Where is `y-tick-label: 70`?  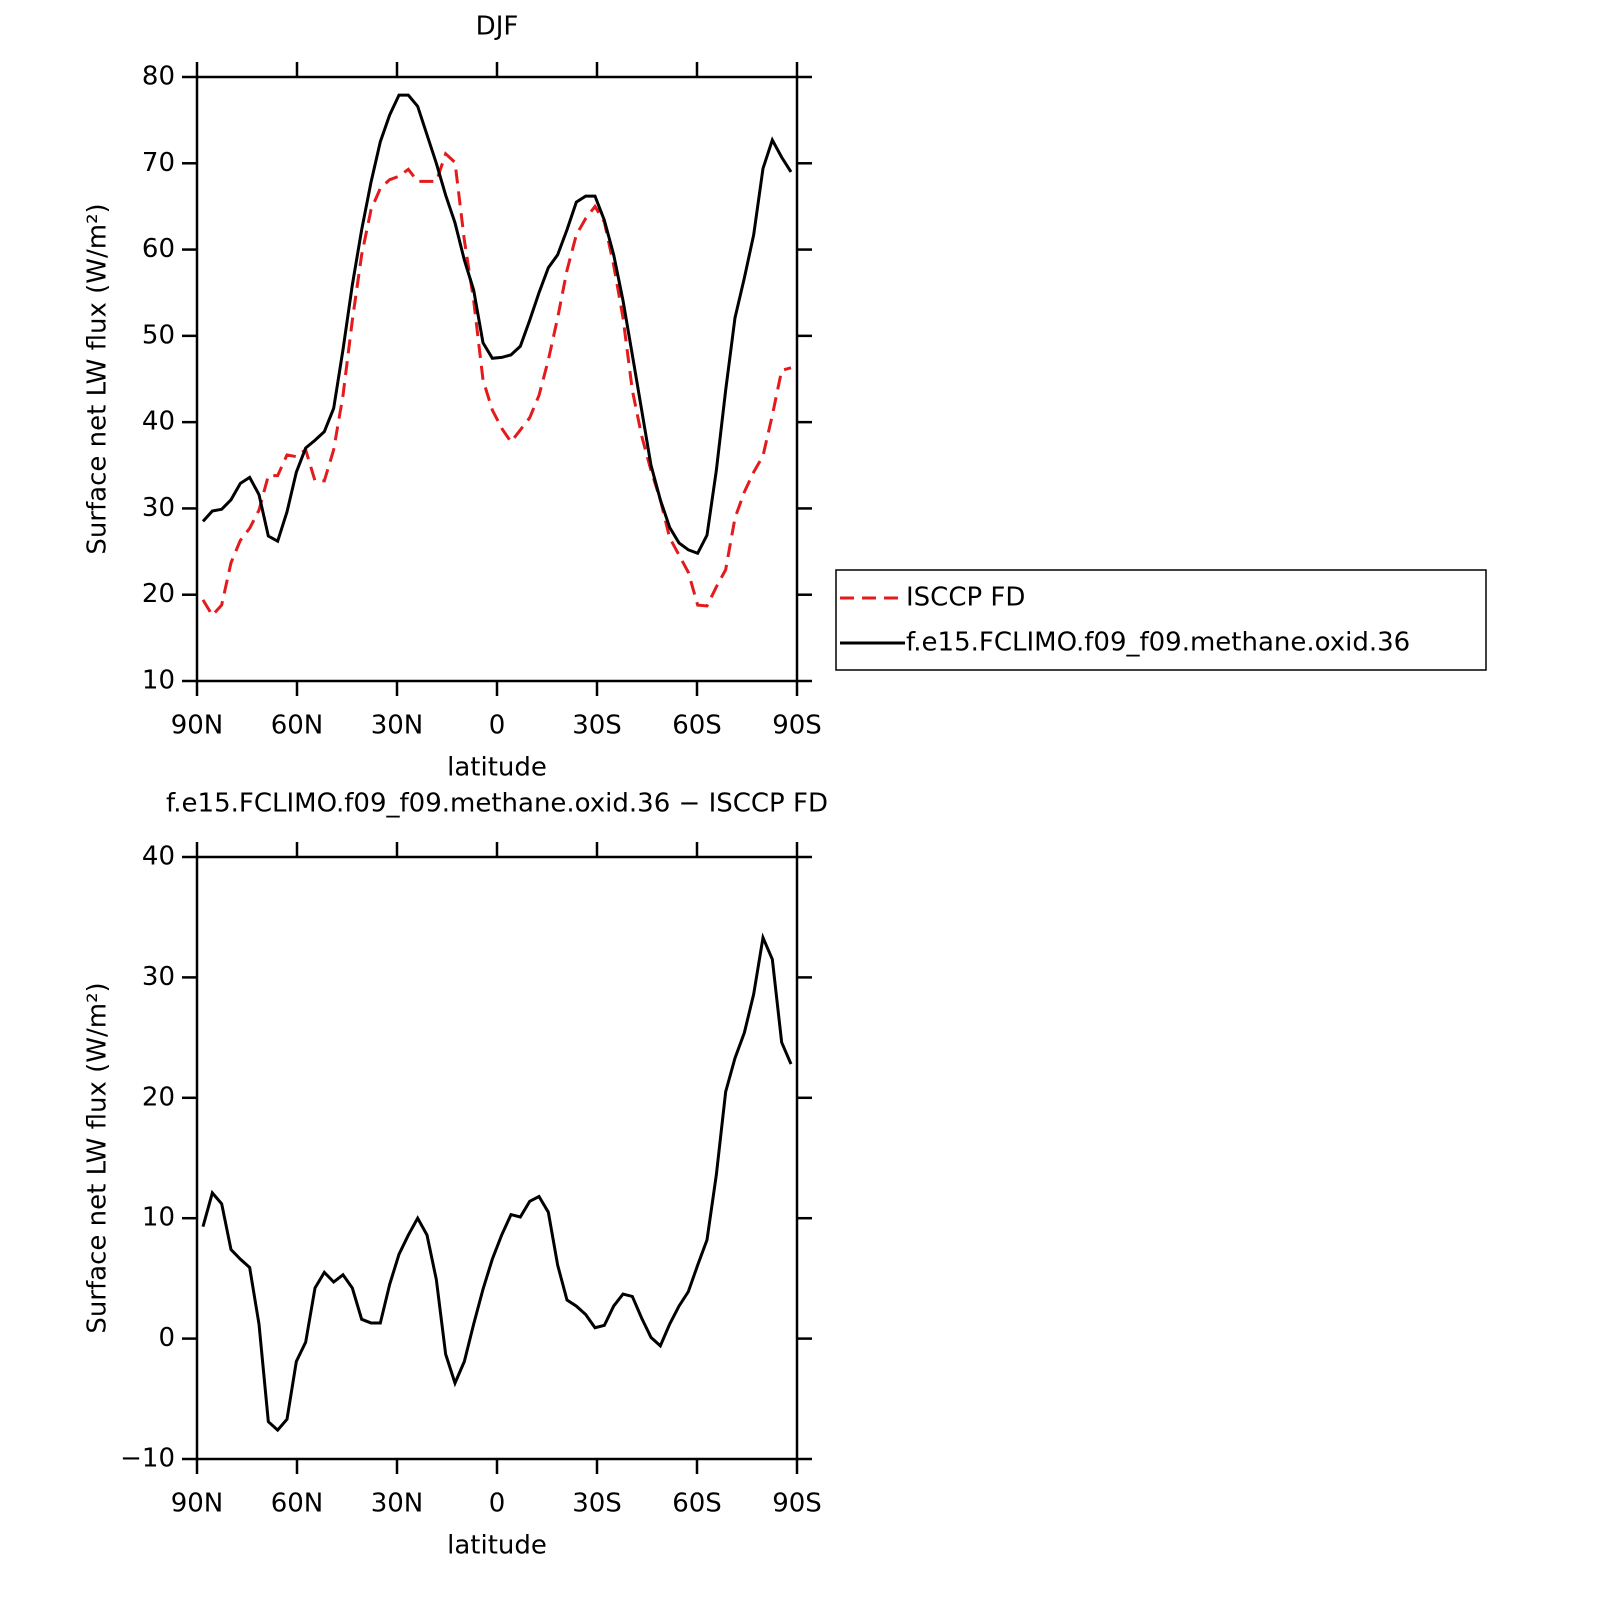 y-tick-label: 70 is located at coordinates (158, 163).